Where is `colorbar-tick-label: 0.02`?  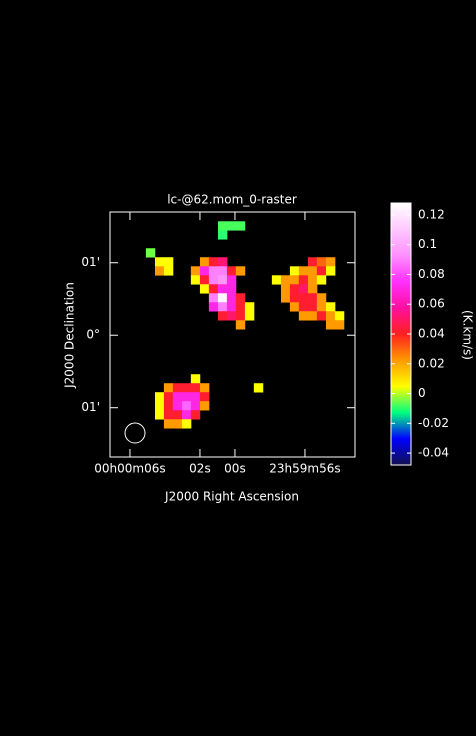 colorbar-tick-label: 0.02 is located at coordinates (431, 363).